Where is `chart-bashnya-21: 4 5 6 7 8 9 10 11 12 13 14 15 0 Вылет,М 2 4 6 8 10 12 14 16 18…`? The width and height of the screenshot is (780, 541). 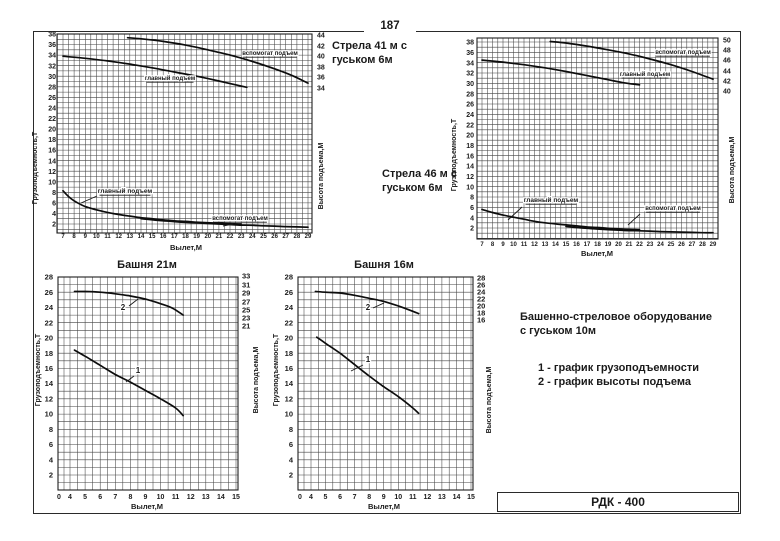
chart-bashnya-21: 4 5 6 7 8 9 10 11 12 13 14 15 0 Вылет,М 2 4 6 8 10 12 14 16 18… is located at coordinates (152, 386).